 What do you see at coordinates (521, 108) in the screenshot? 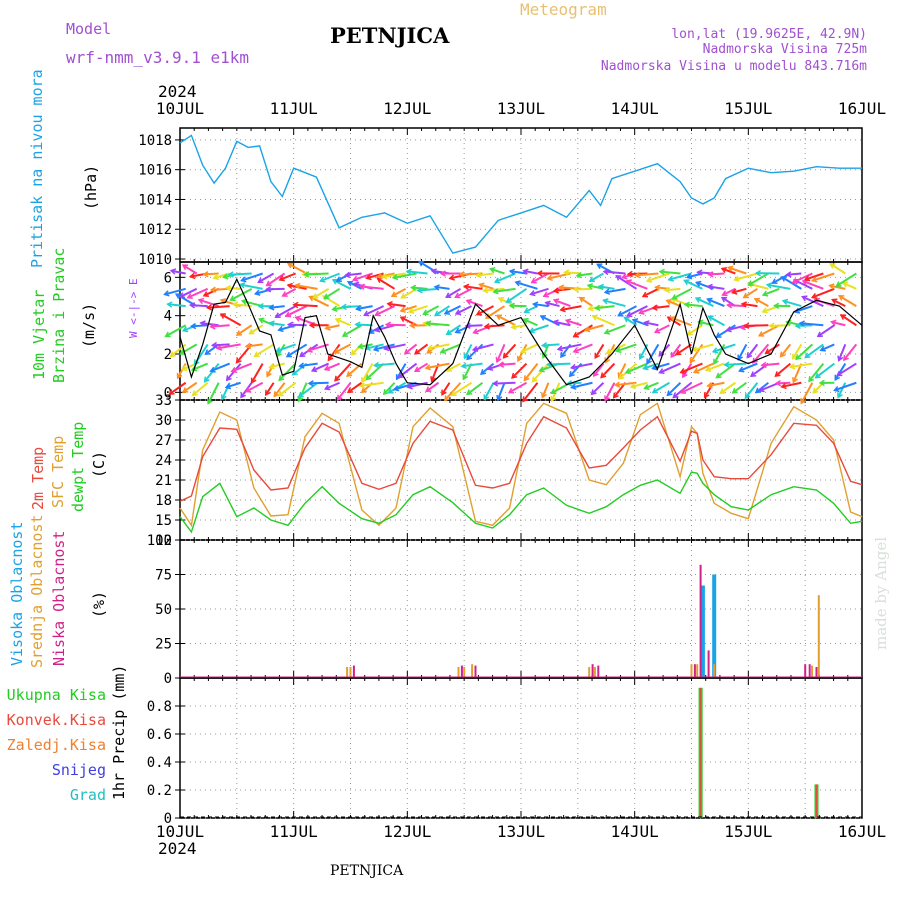
I see `x-tick-label-top: 13JUL` at bounding box center [521, 108].